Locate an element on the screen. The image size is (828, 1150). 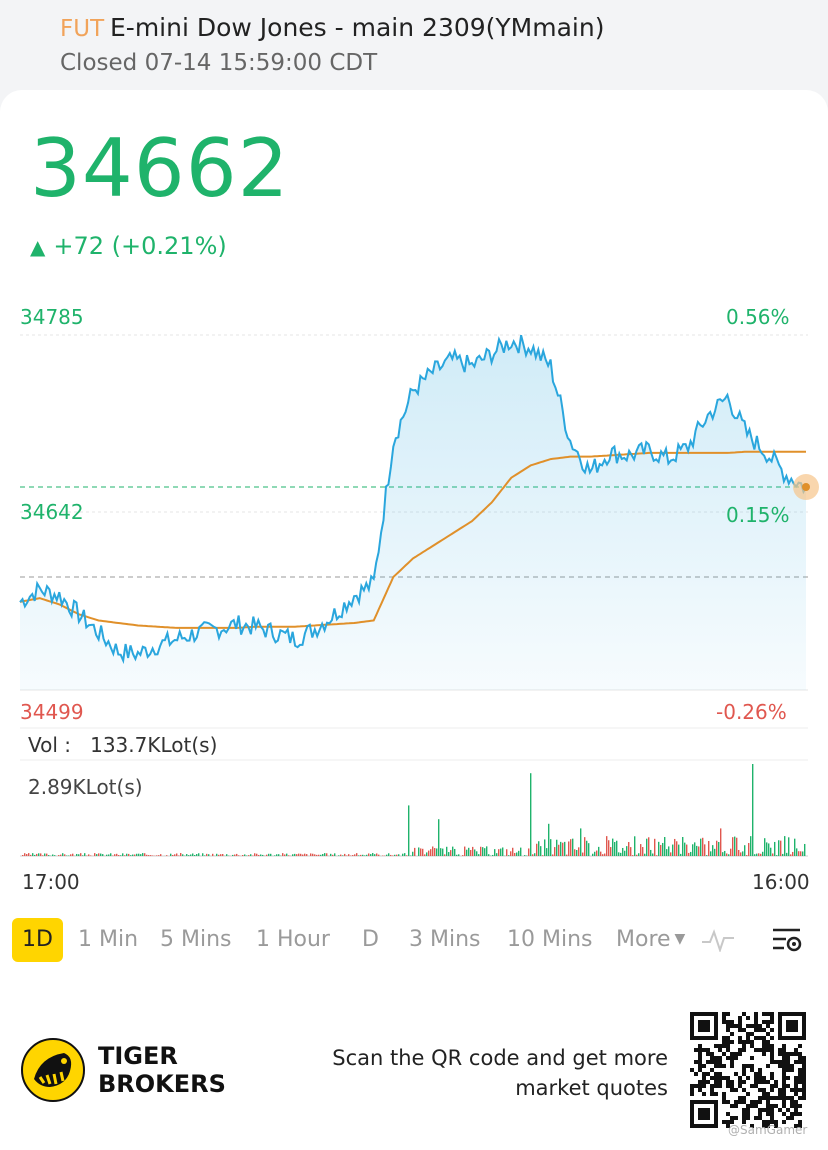
more-label: More is located at coordinates (643, 939).